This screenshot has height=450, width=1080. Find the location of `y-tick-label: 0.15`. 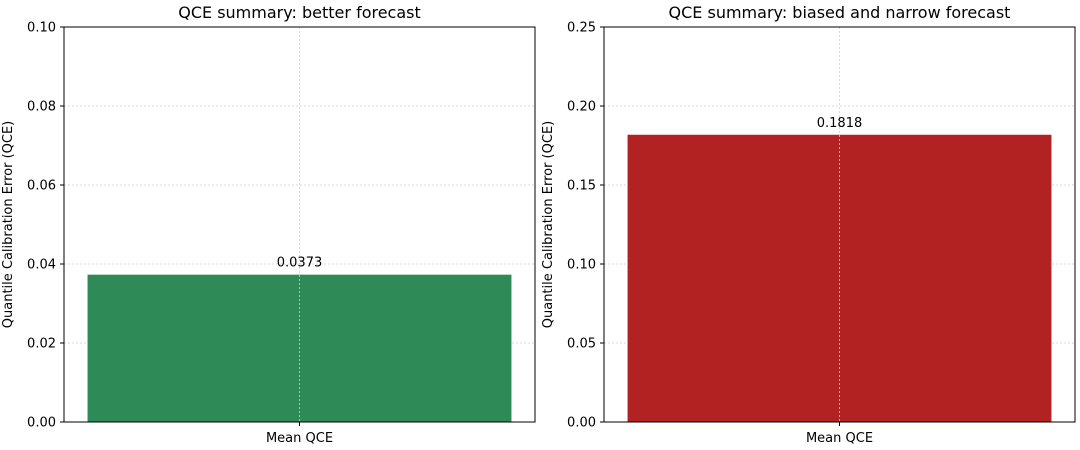

y-tick-label: 0.15 is located at coordinates (581, 186).